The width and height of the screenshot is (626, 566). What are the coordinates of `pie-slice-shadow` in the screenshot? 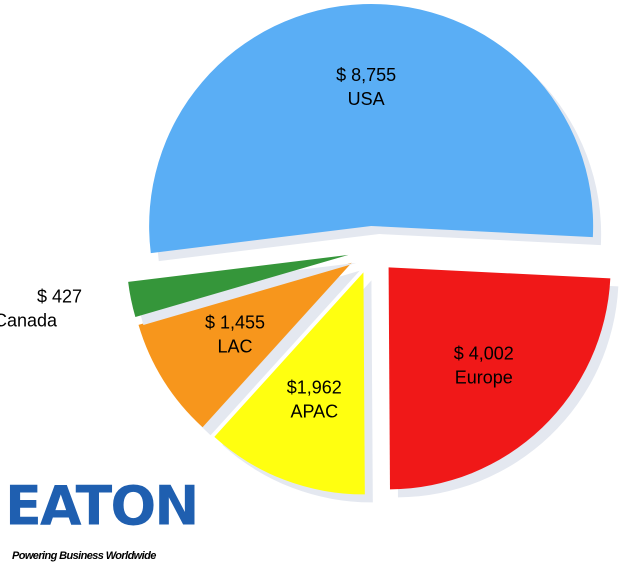 It's located at (246, 293).